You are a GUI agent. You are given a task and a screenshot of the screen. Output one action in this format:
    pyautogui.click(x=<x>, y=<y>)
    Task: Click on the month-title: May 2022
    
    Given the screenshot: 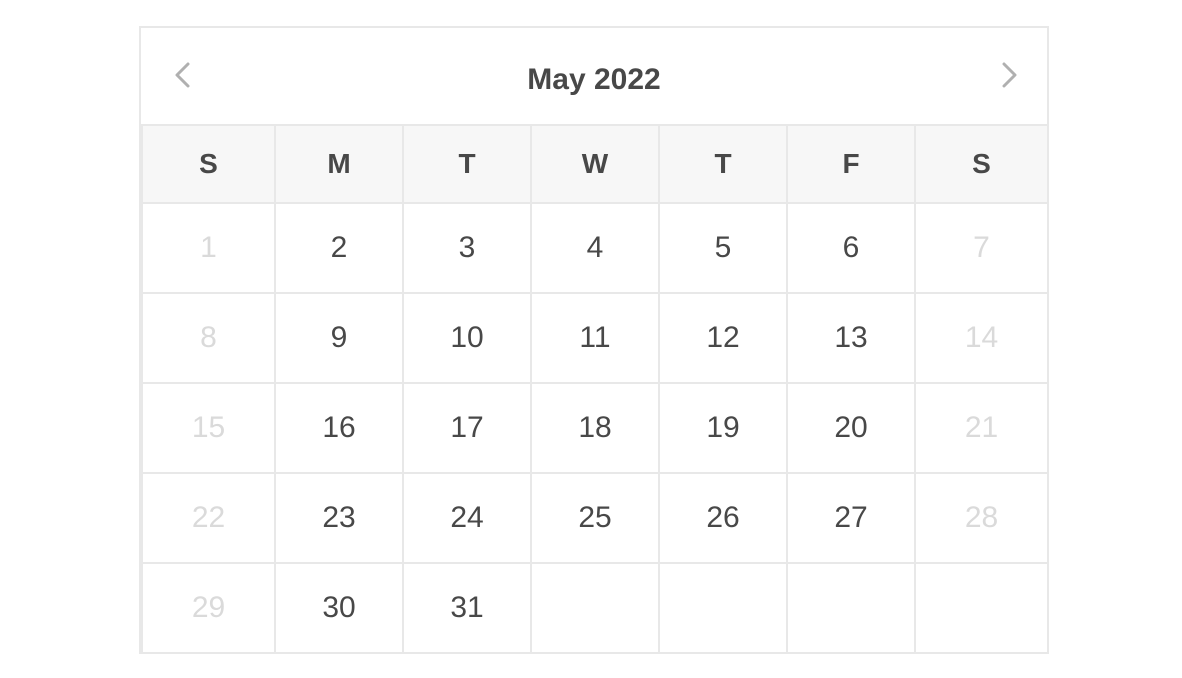 What is the action you would take?
    pyautogui.click(x=594, y=79)
    